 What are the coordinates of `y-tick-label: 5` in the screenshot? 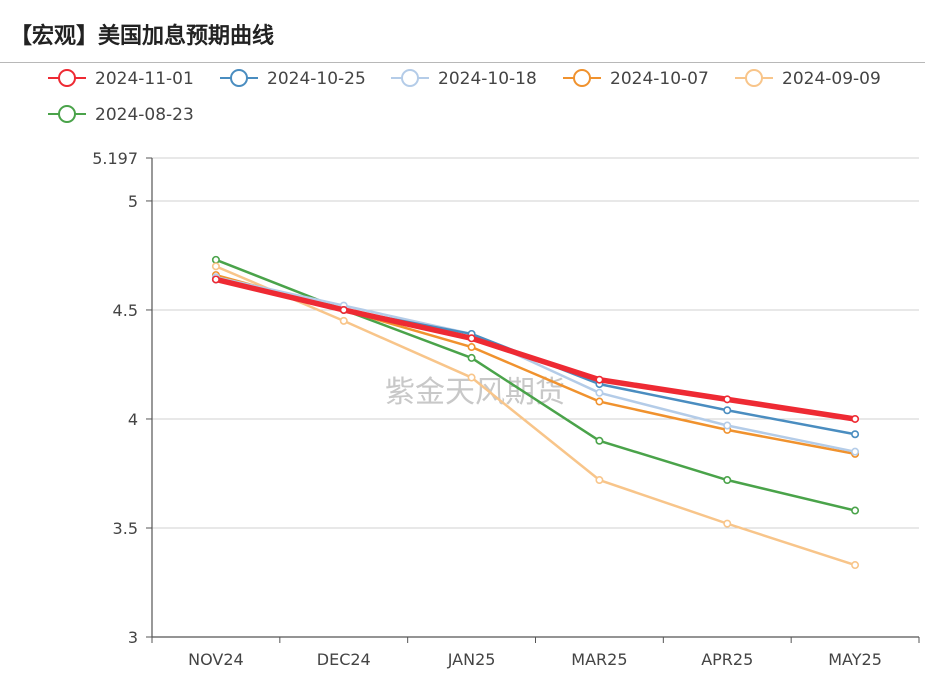 It's located at (133, 201).